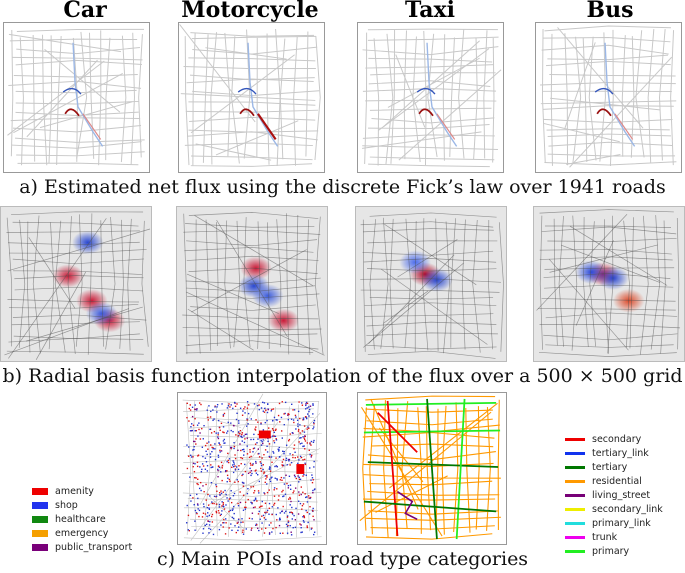 The image size is (685, 573). I want to click on flux-map-bus, so click(608, 97).